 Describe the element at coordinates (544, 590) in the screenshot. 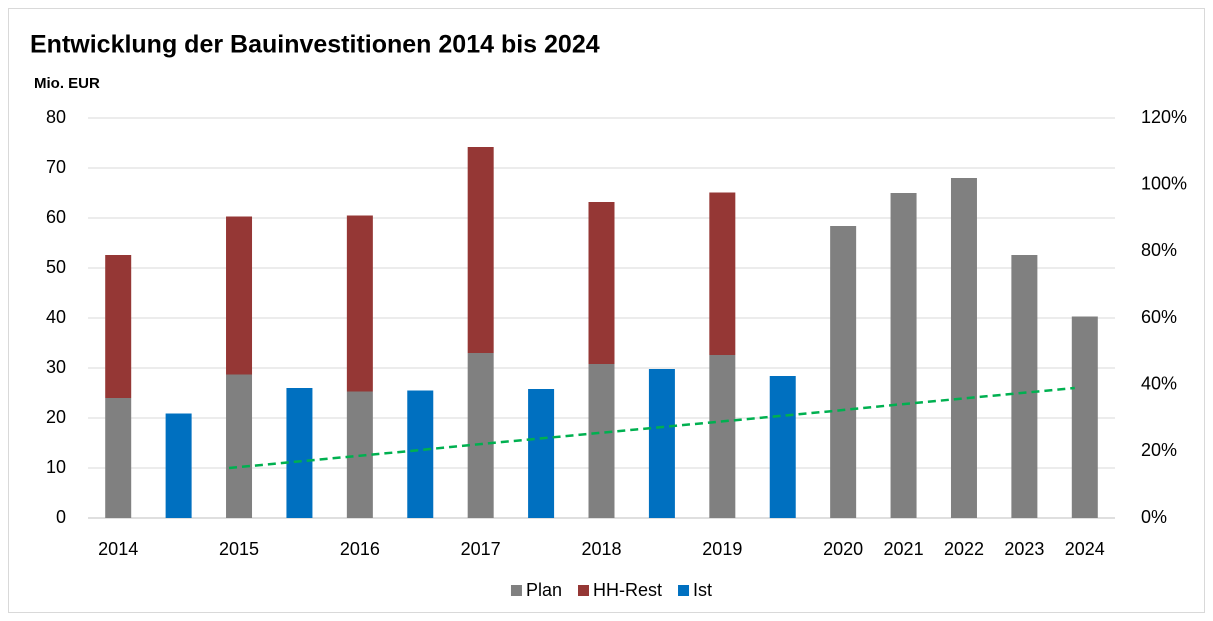

I see `legend-label: Plan` at that location.